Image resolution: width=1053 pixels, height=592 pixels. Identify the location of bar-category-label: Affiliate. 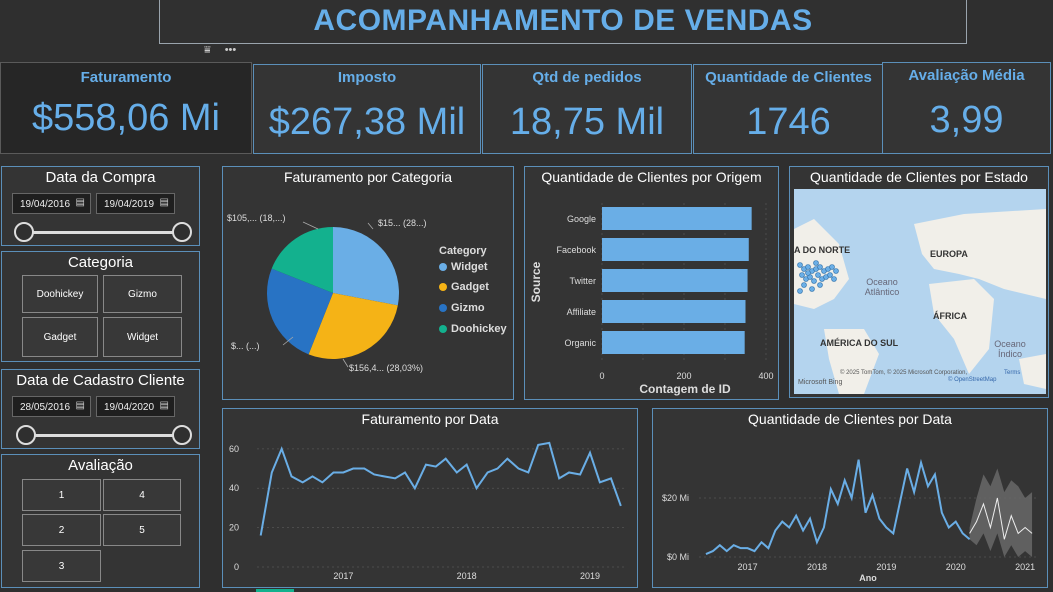
(581, 312).